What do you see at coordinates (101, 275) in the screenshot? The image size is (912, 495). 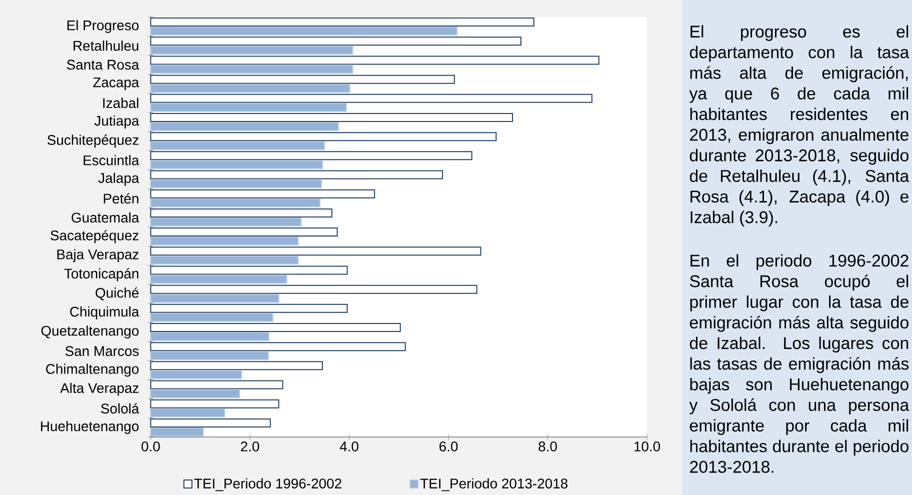 I see `y-tick-label: Totonicapán` at bounding box center [101, 275].